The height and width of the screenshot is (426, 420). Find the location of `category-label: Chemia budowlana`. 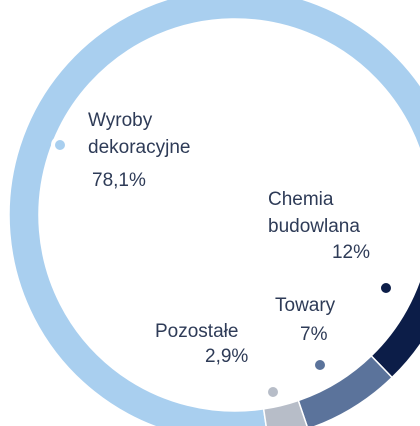

category-label: Chemia budowlana is located at coordinates (314, 213).